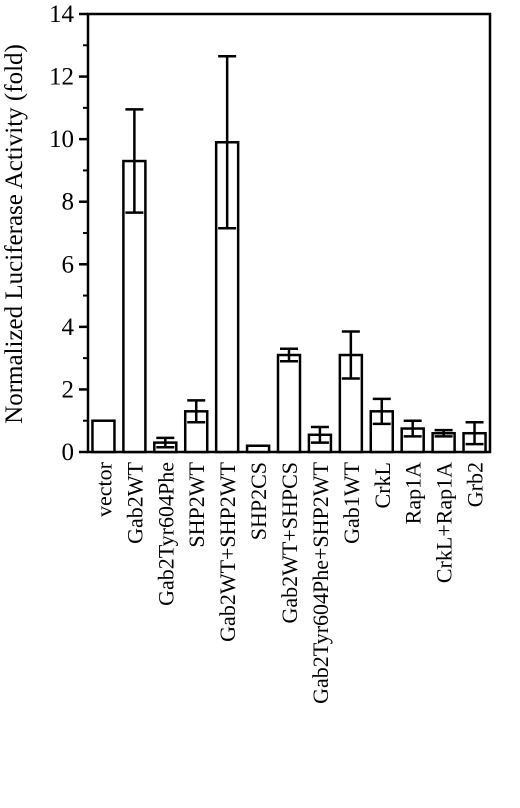 The height and width of the screenshot is (808, 520). I want to click on x-category-label: Gab1WT, so click(351, 502).